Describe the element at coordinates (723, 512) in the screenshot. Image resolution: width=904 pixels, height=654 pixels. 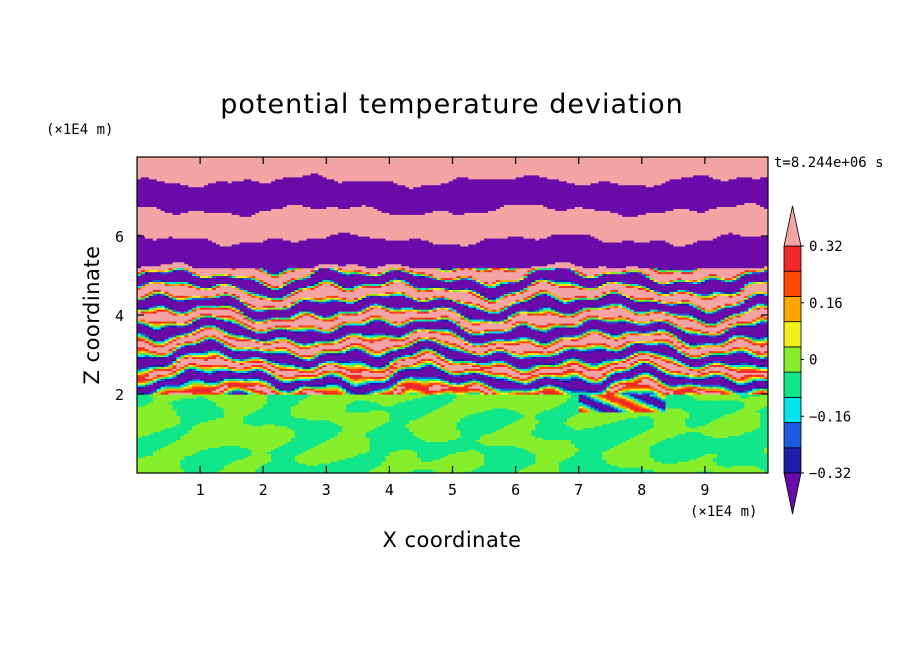
I see `x-unit-label: (×1E4 m)` at that location.